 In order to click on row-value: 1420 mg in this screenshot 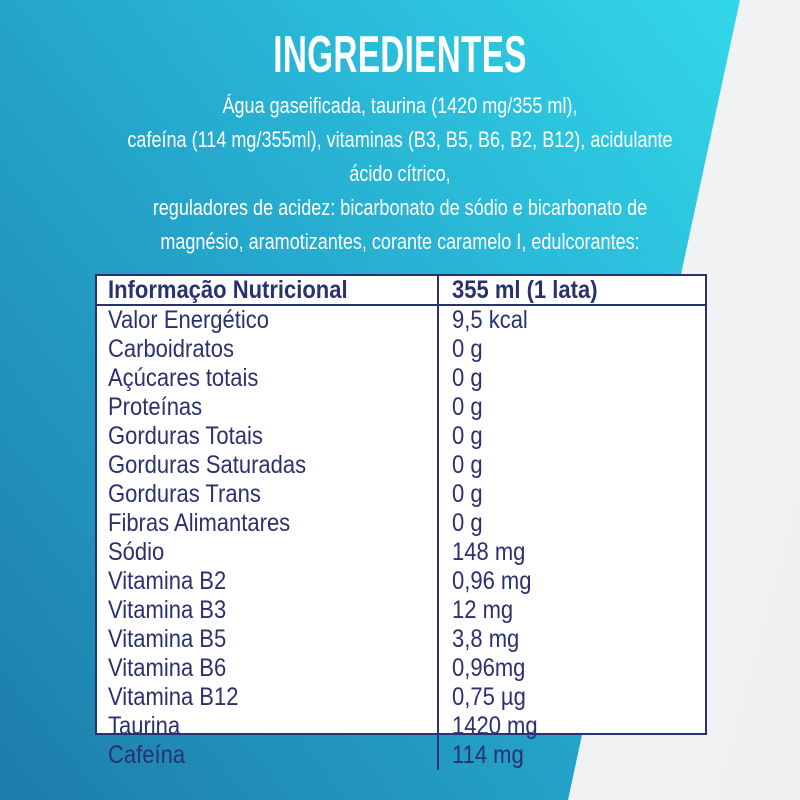, I will do `click(495, 726)`.